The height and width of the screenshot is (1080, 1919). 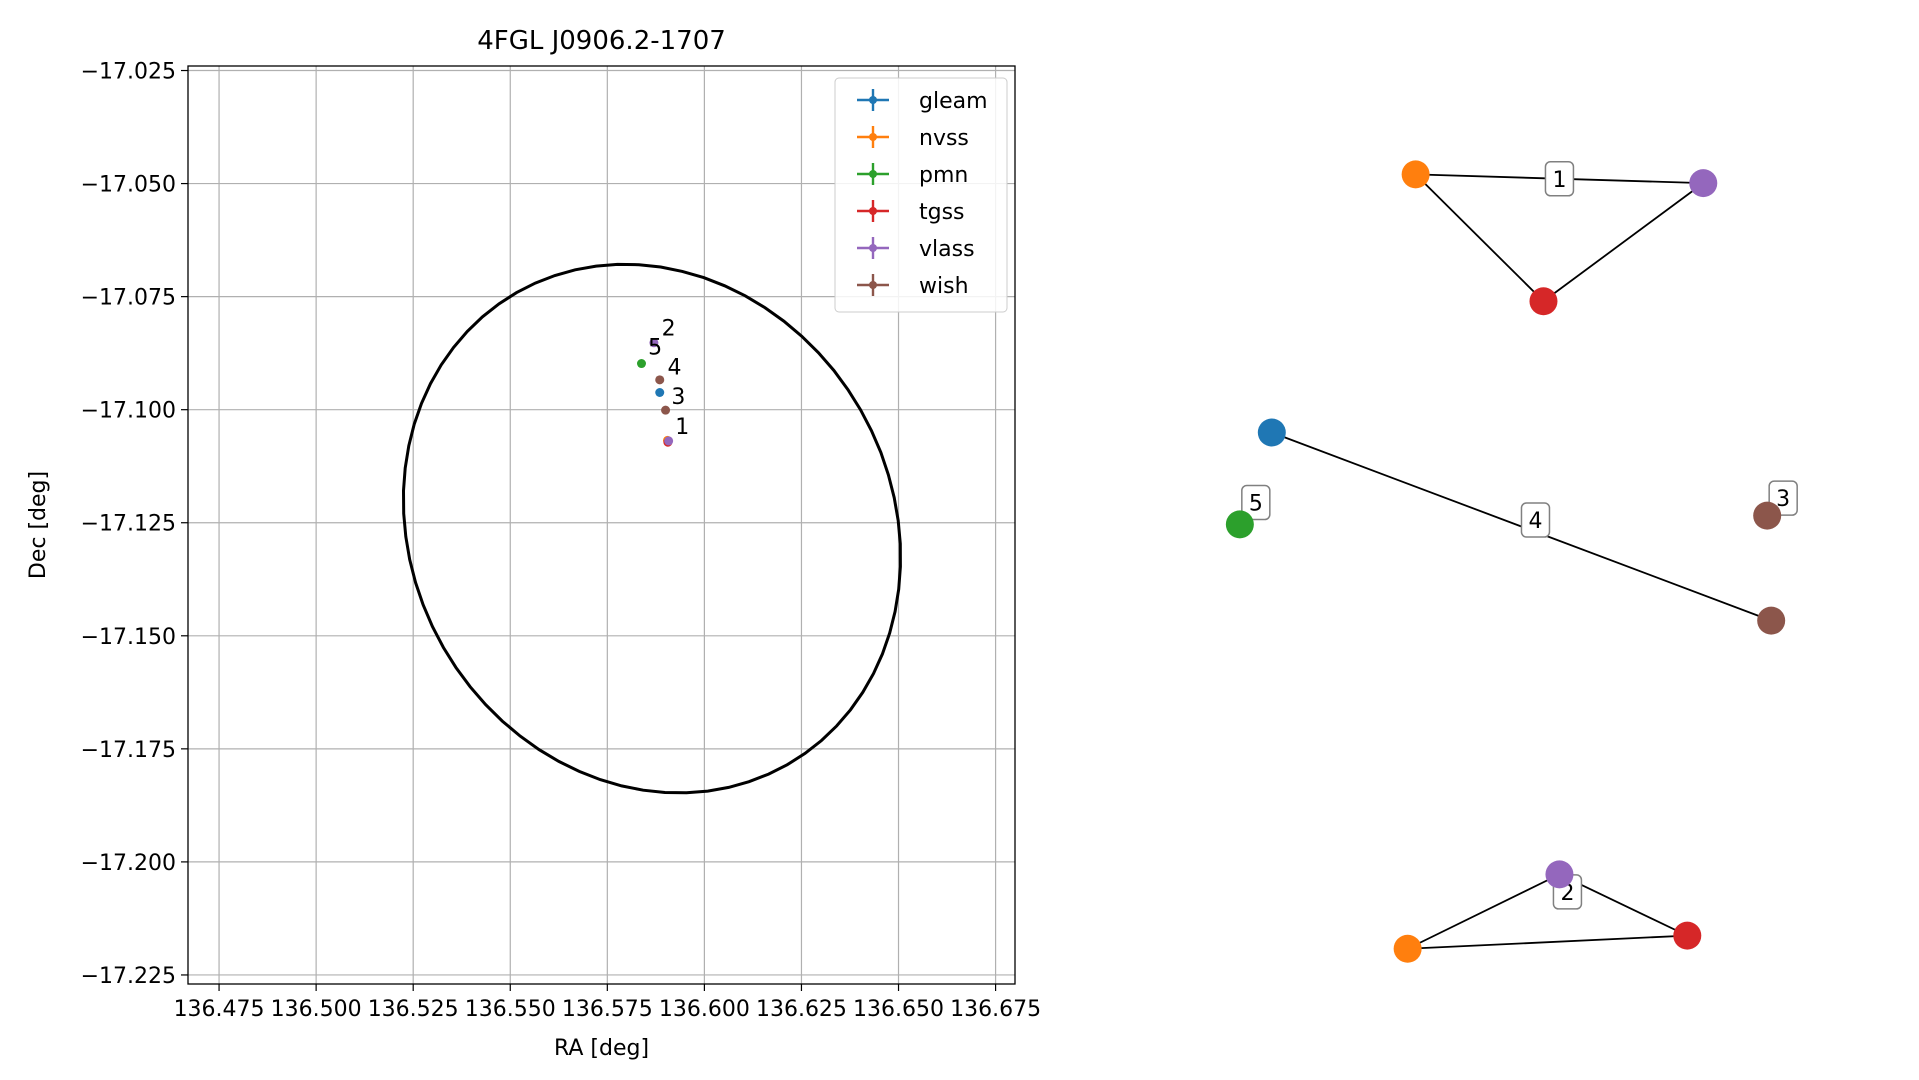 I want to click on point-annotation: 1, so click(x=682, y=427).